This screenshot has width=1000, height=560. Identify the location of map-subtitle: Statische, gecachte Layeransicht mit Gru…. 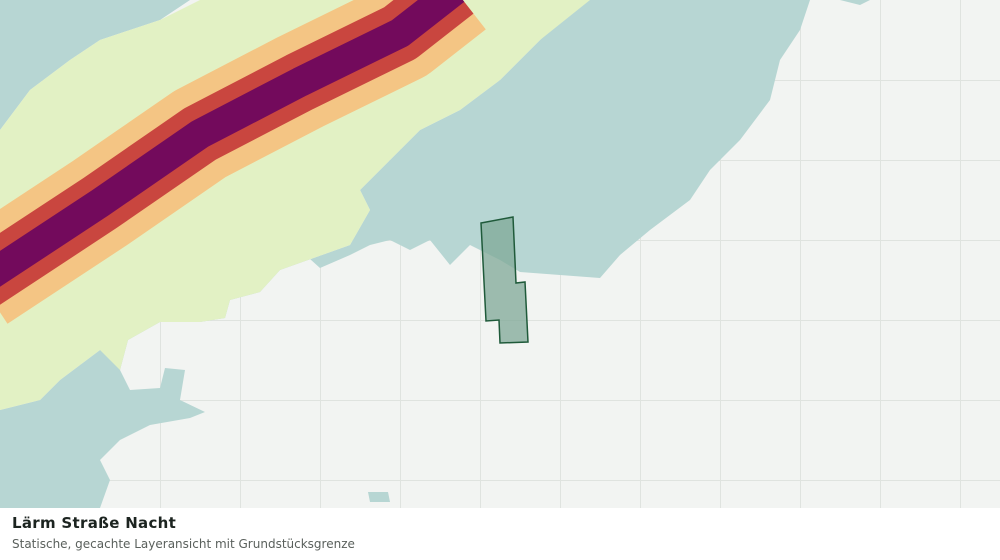
(183, 544).